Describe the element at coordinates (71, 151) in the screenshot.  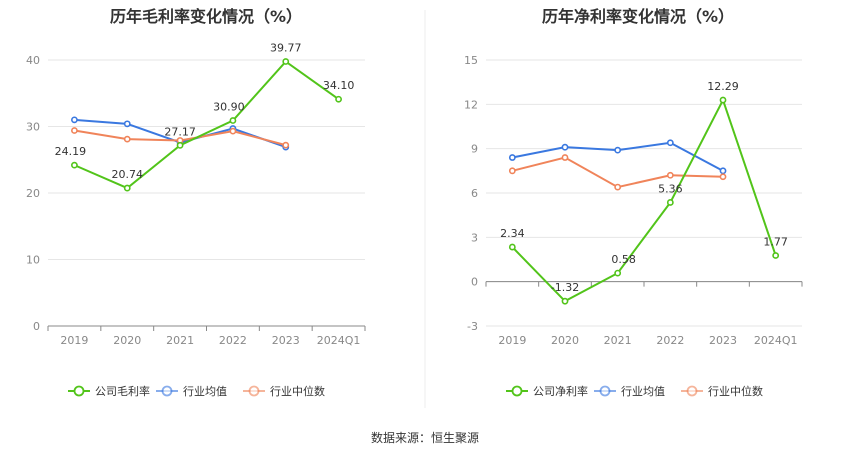
I see `data-label: 24.19` at that location.